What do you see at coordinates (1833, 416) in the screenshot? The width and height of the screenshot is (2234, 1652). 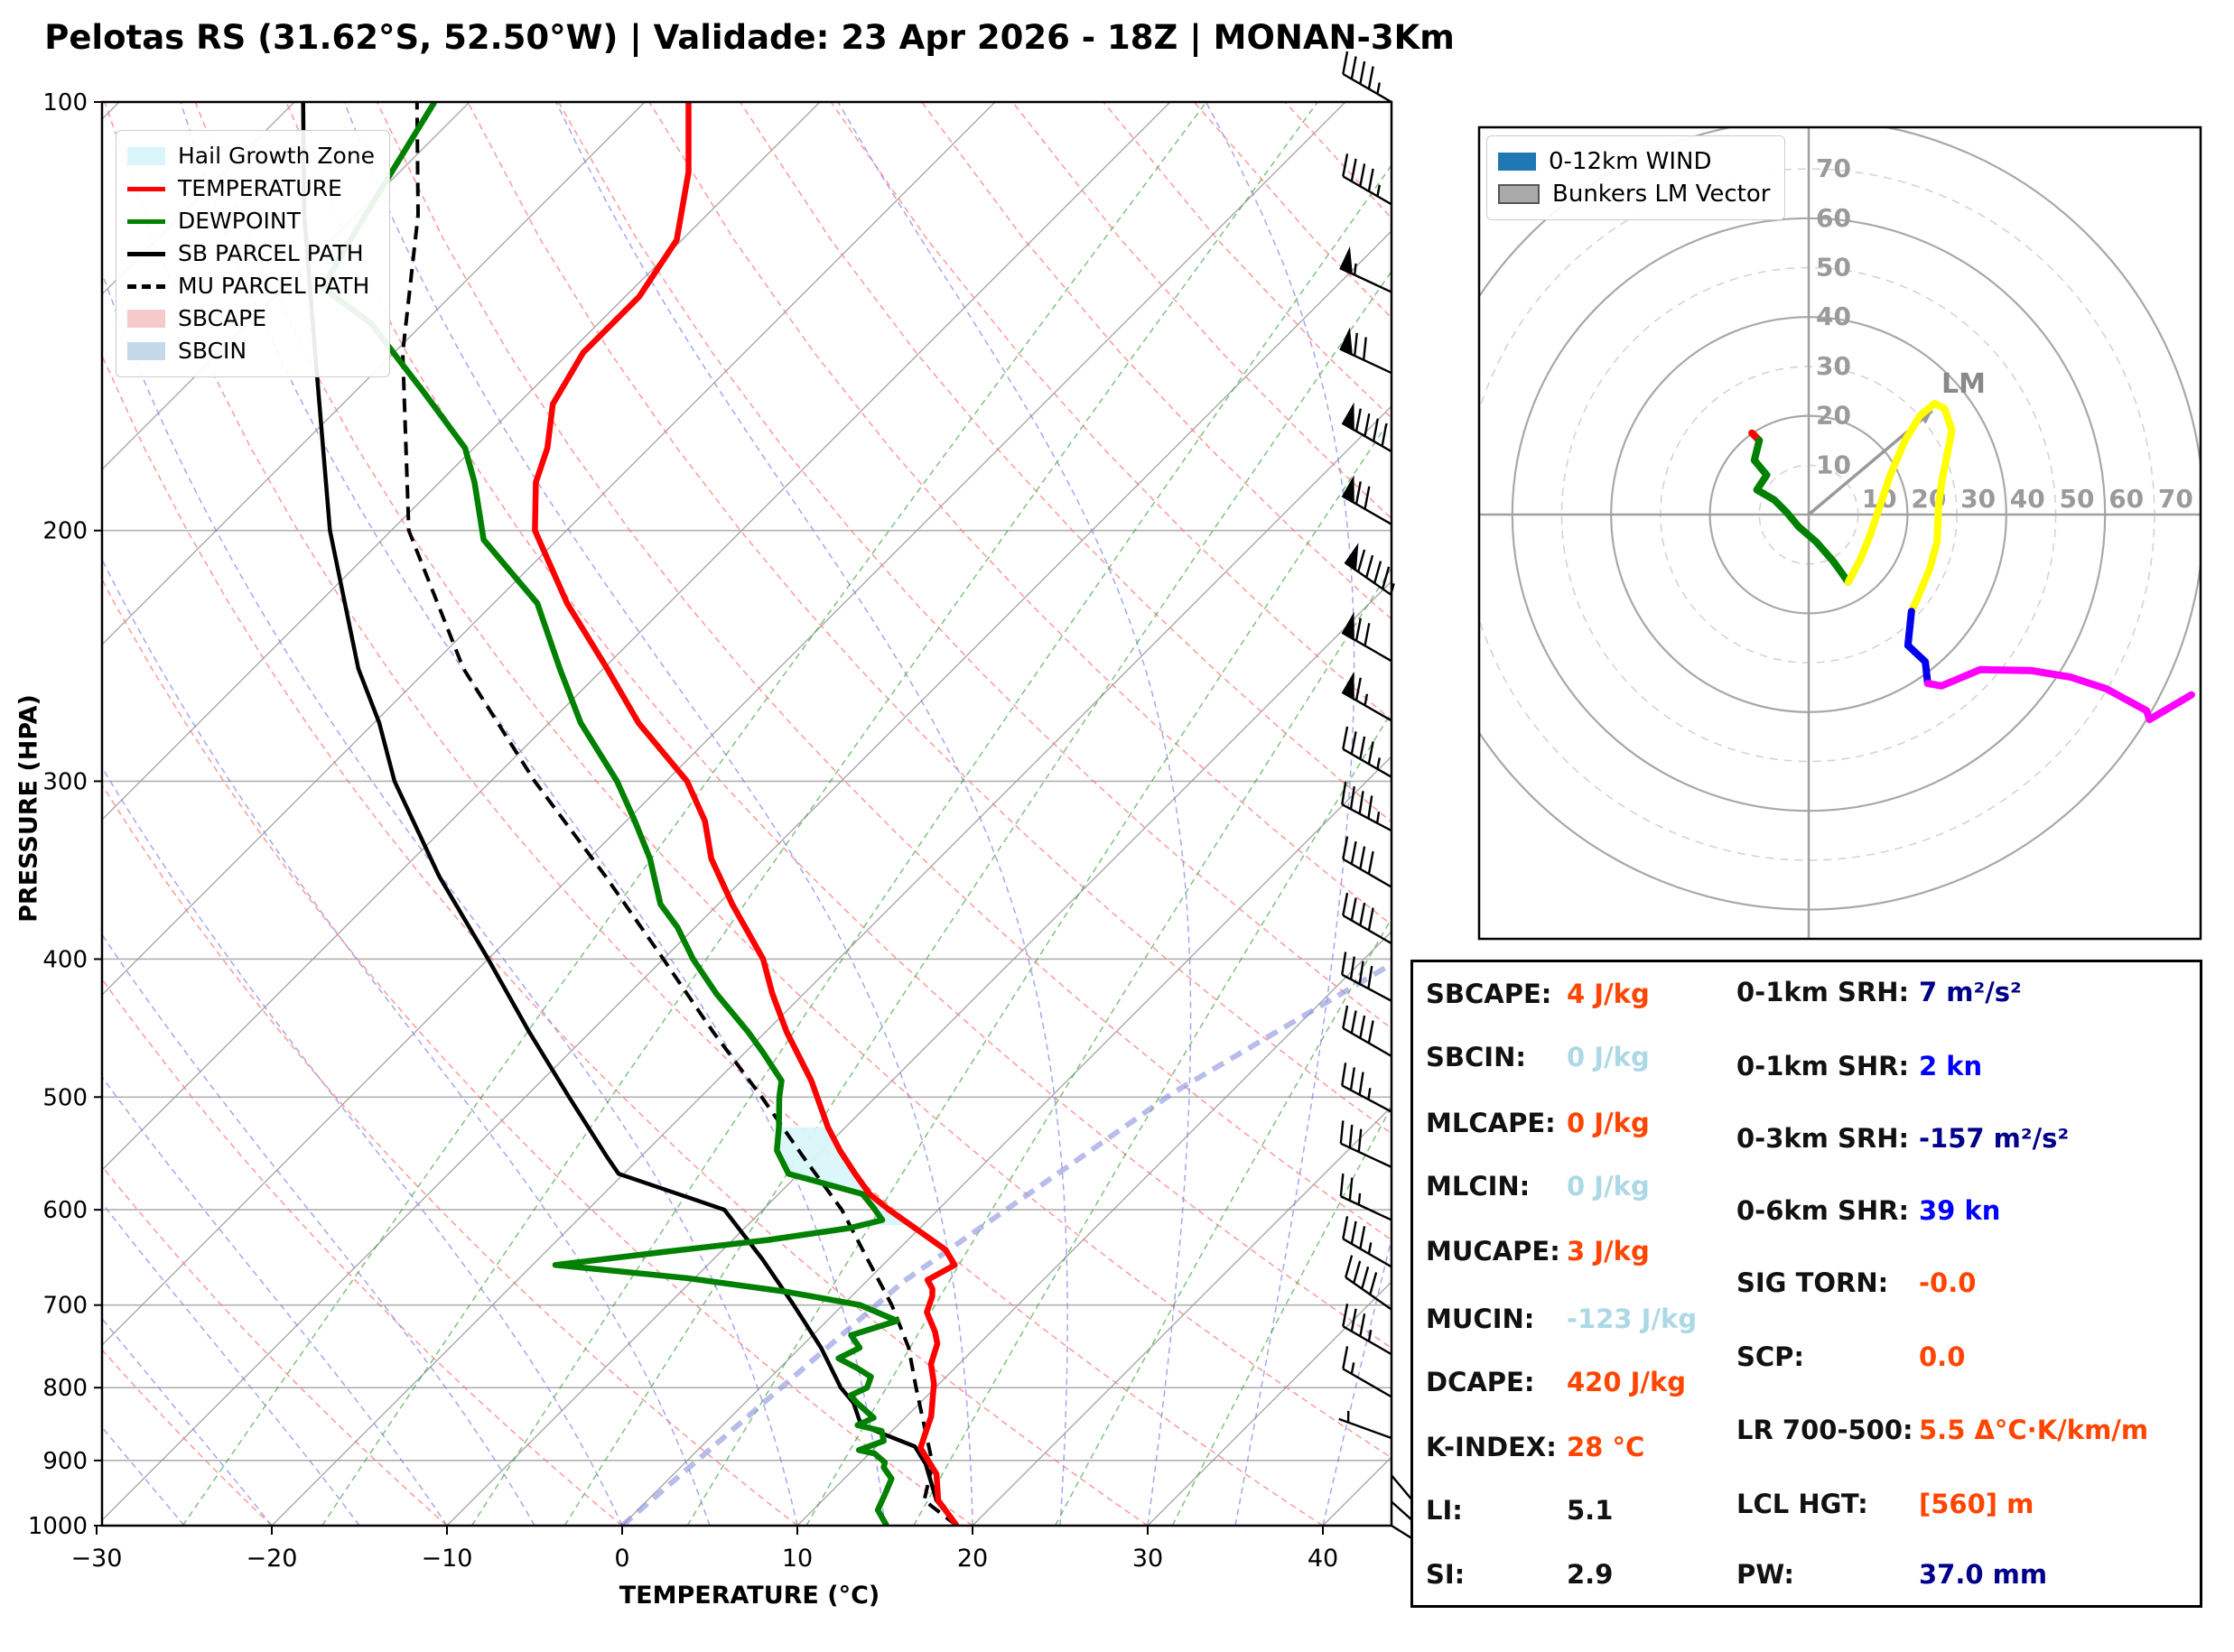 I see `hodo-ring-label: 20` at bounding box center [1833, 416].